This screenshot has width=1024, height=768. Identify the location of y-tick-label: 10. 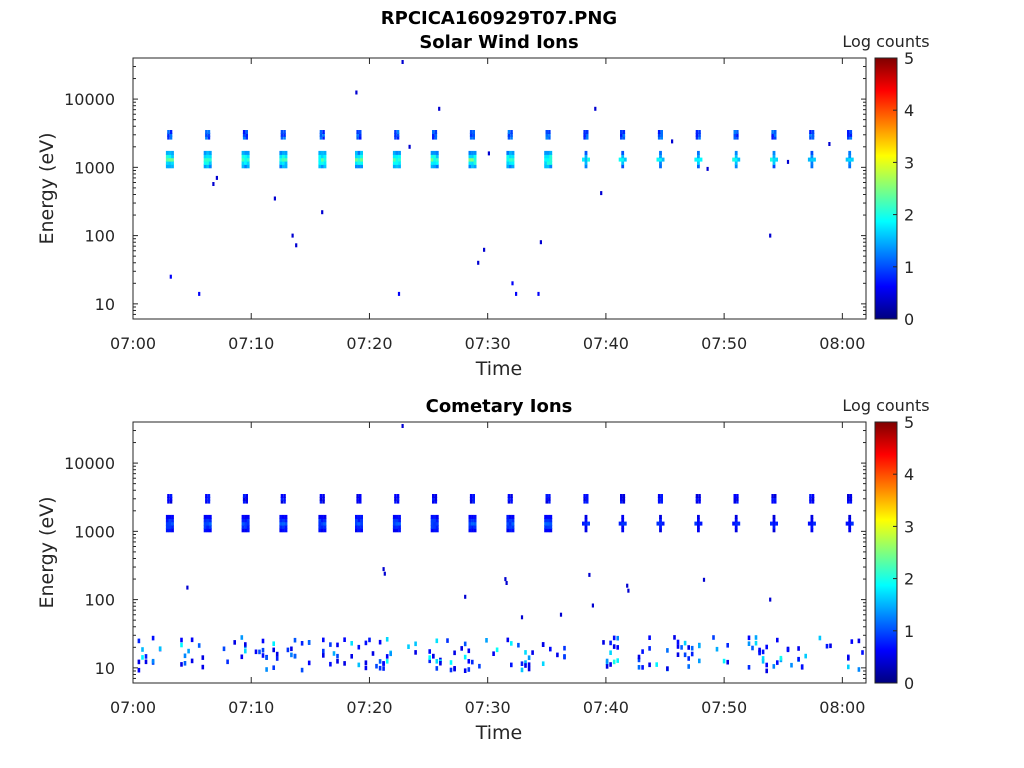
(105, 304).